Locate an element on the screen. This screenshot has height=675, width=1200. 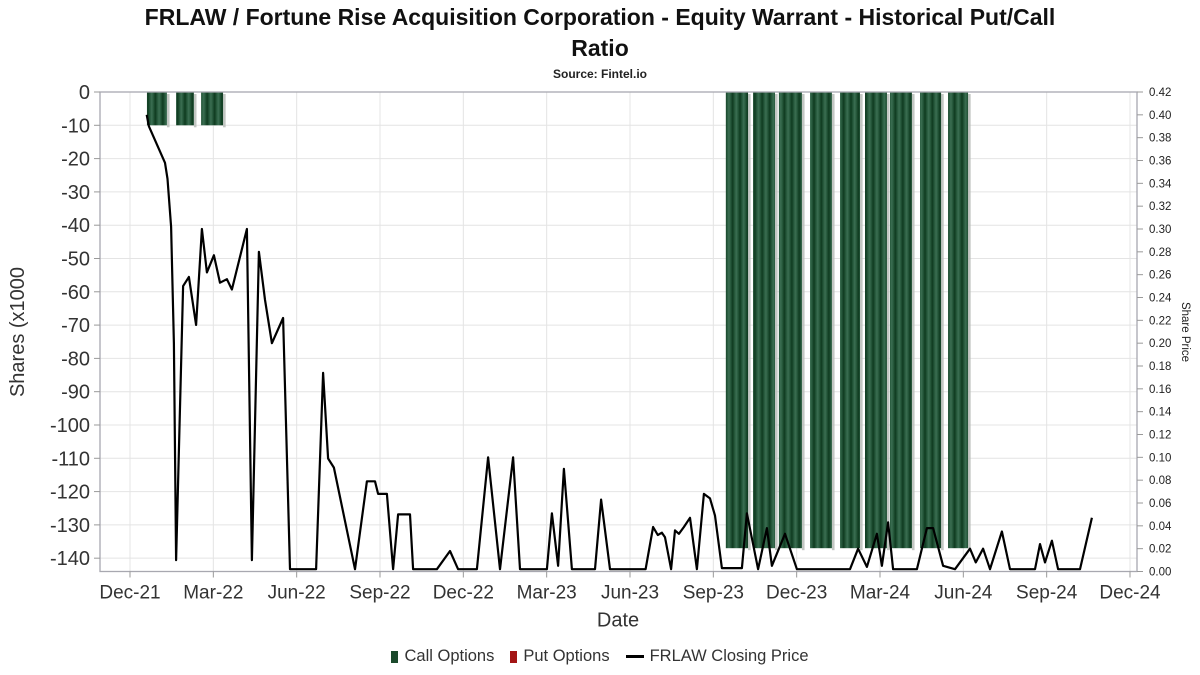
right-axis-title: Share Price is located at coordinates (1185, 332).